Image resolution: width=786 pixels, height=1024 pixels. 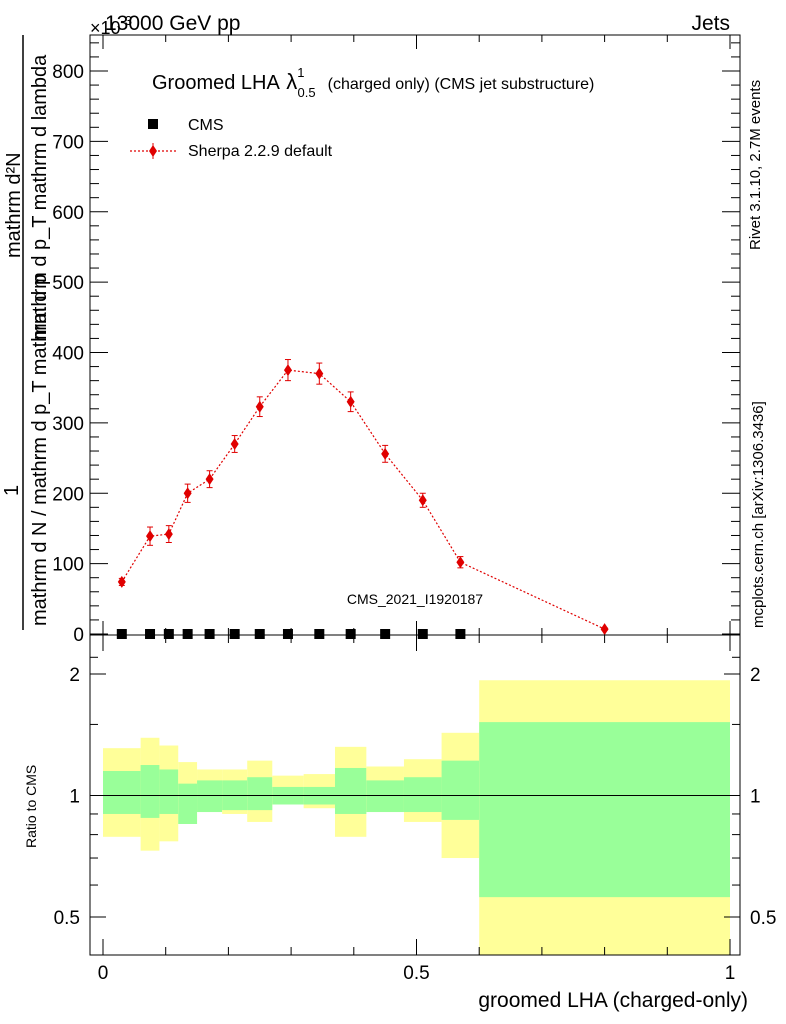 What do you see at coordinates (68, 142) in the screenshot?
I see `main-y-tick-label: 700` at bounding box center [68, 142].